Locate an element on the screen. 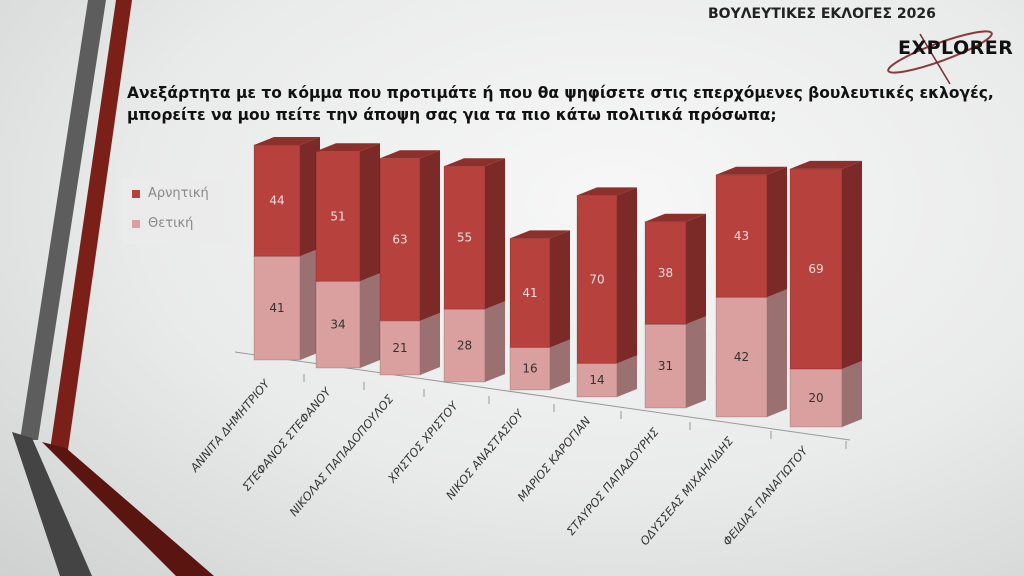 The width and height of the screenshot is (1024, 576). data-label: 43 is located at coordinates (741, 236).